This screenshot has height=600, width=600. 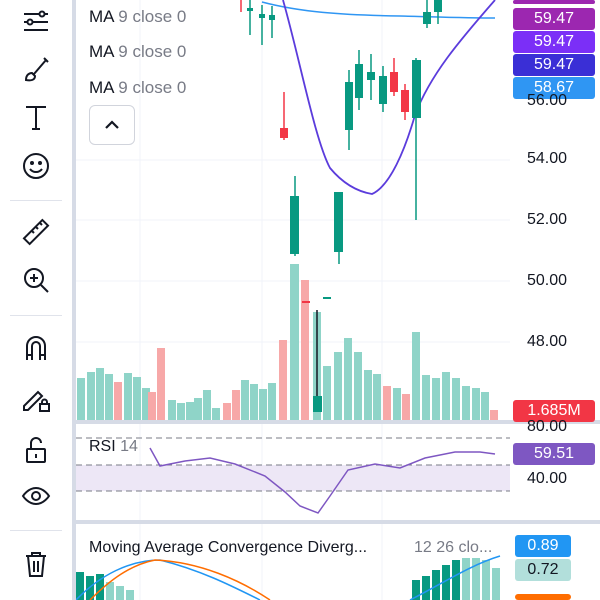 What do you see at coordinates (288, 579) in the screenshot?
I see `macd-histogram` at bounding box center [288, 579].